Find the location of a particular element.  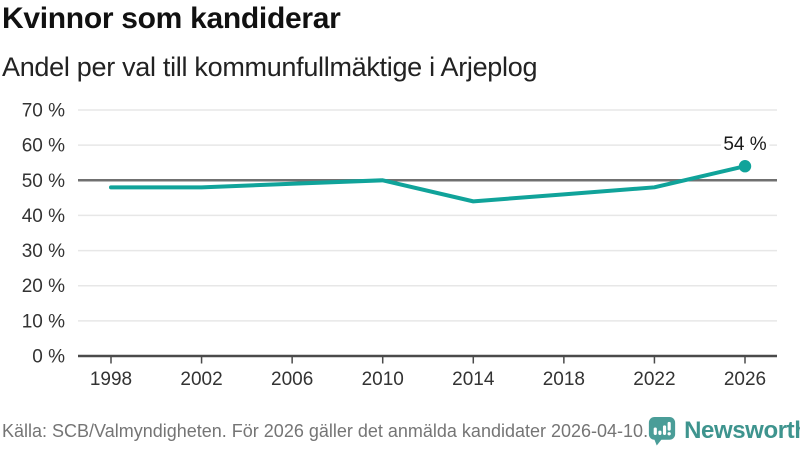

newsworthy-speech-bubble-bar-chart-icon is located at coordinates (662, 431).